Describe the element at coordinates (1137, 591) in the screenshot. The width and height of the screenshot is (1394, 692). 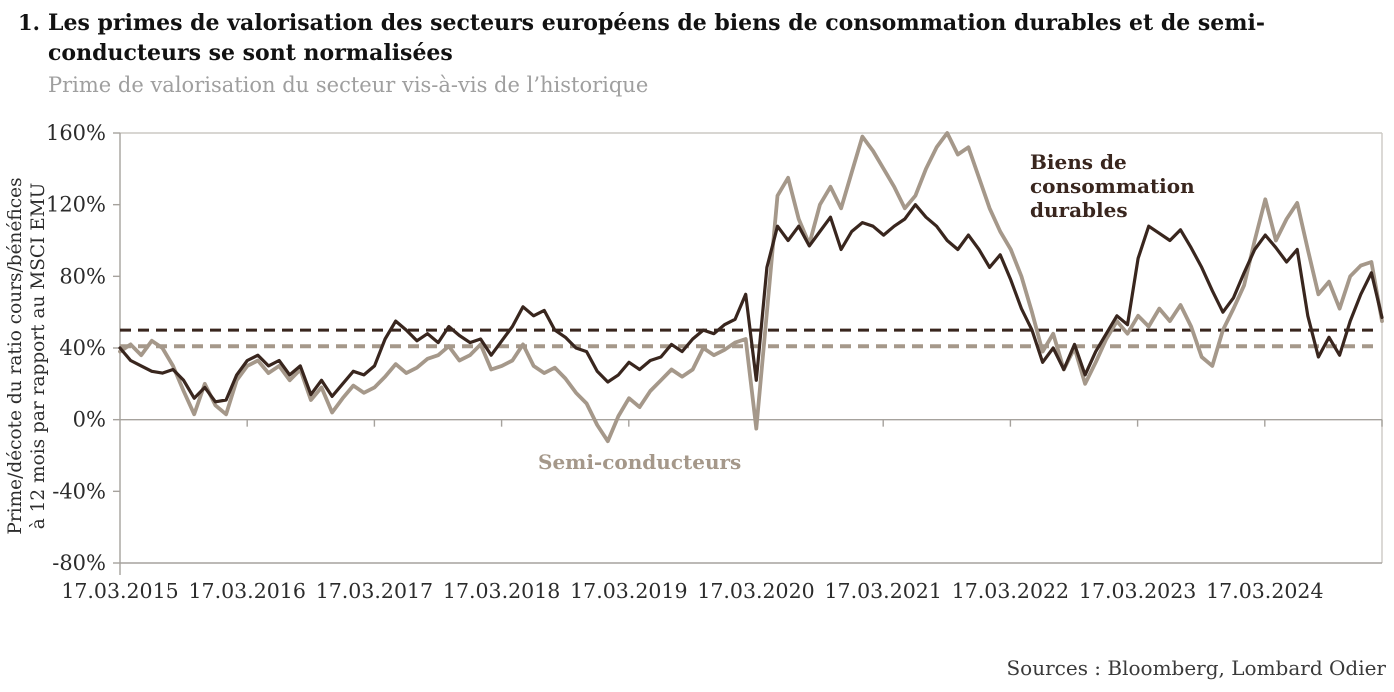
I see `x-tick-label: 17.03.2023` at that location.